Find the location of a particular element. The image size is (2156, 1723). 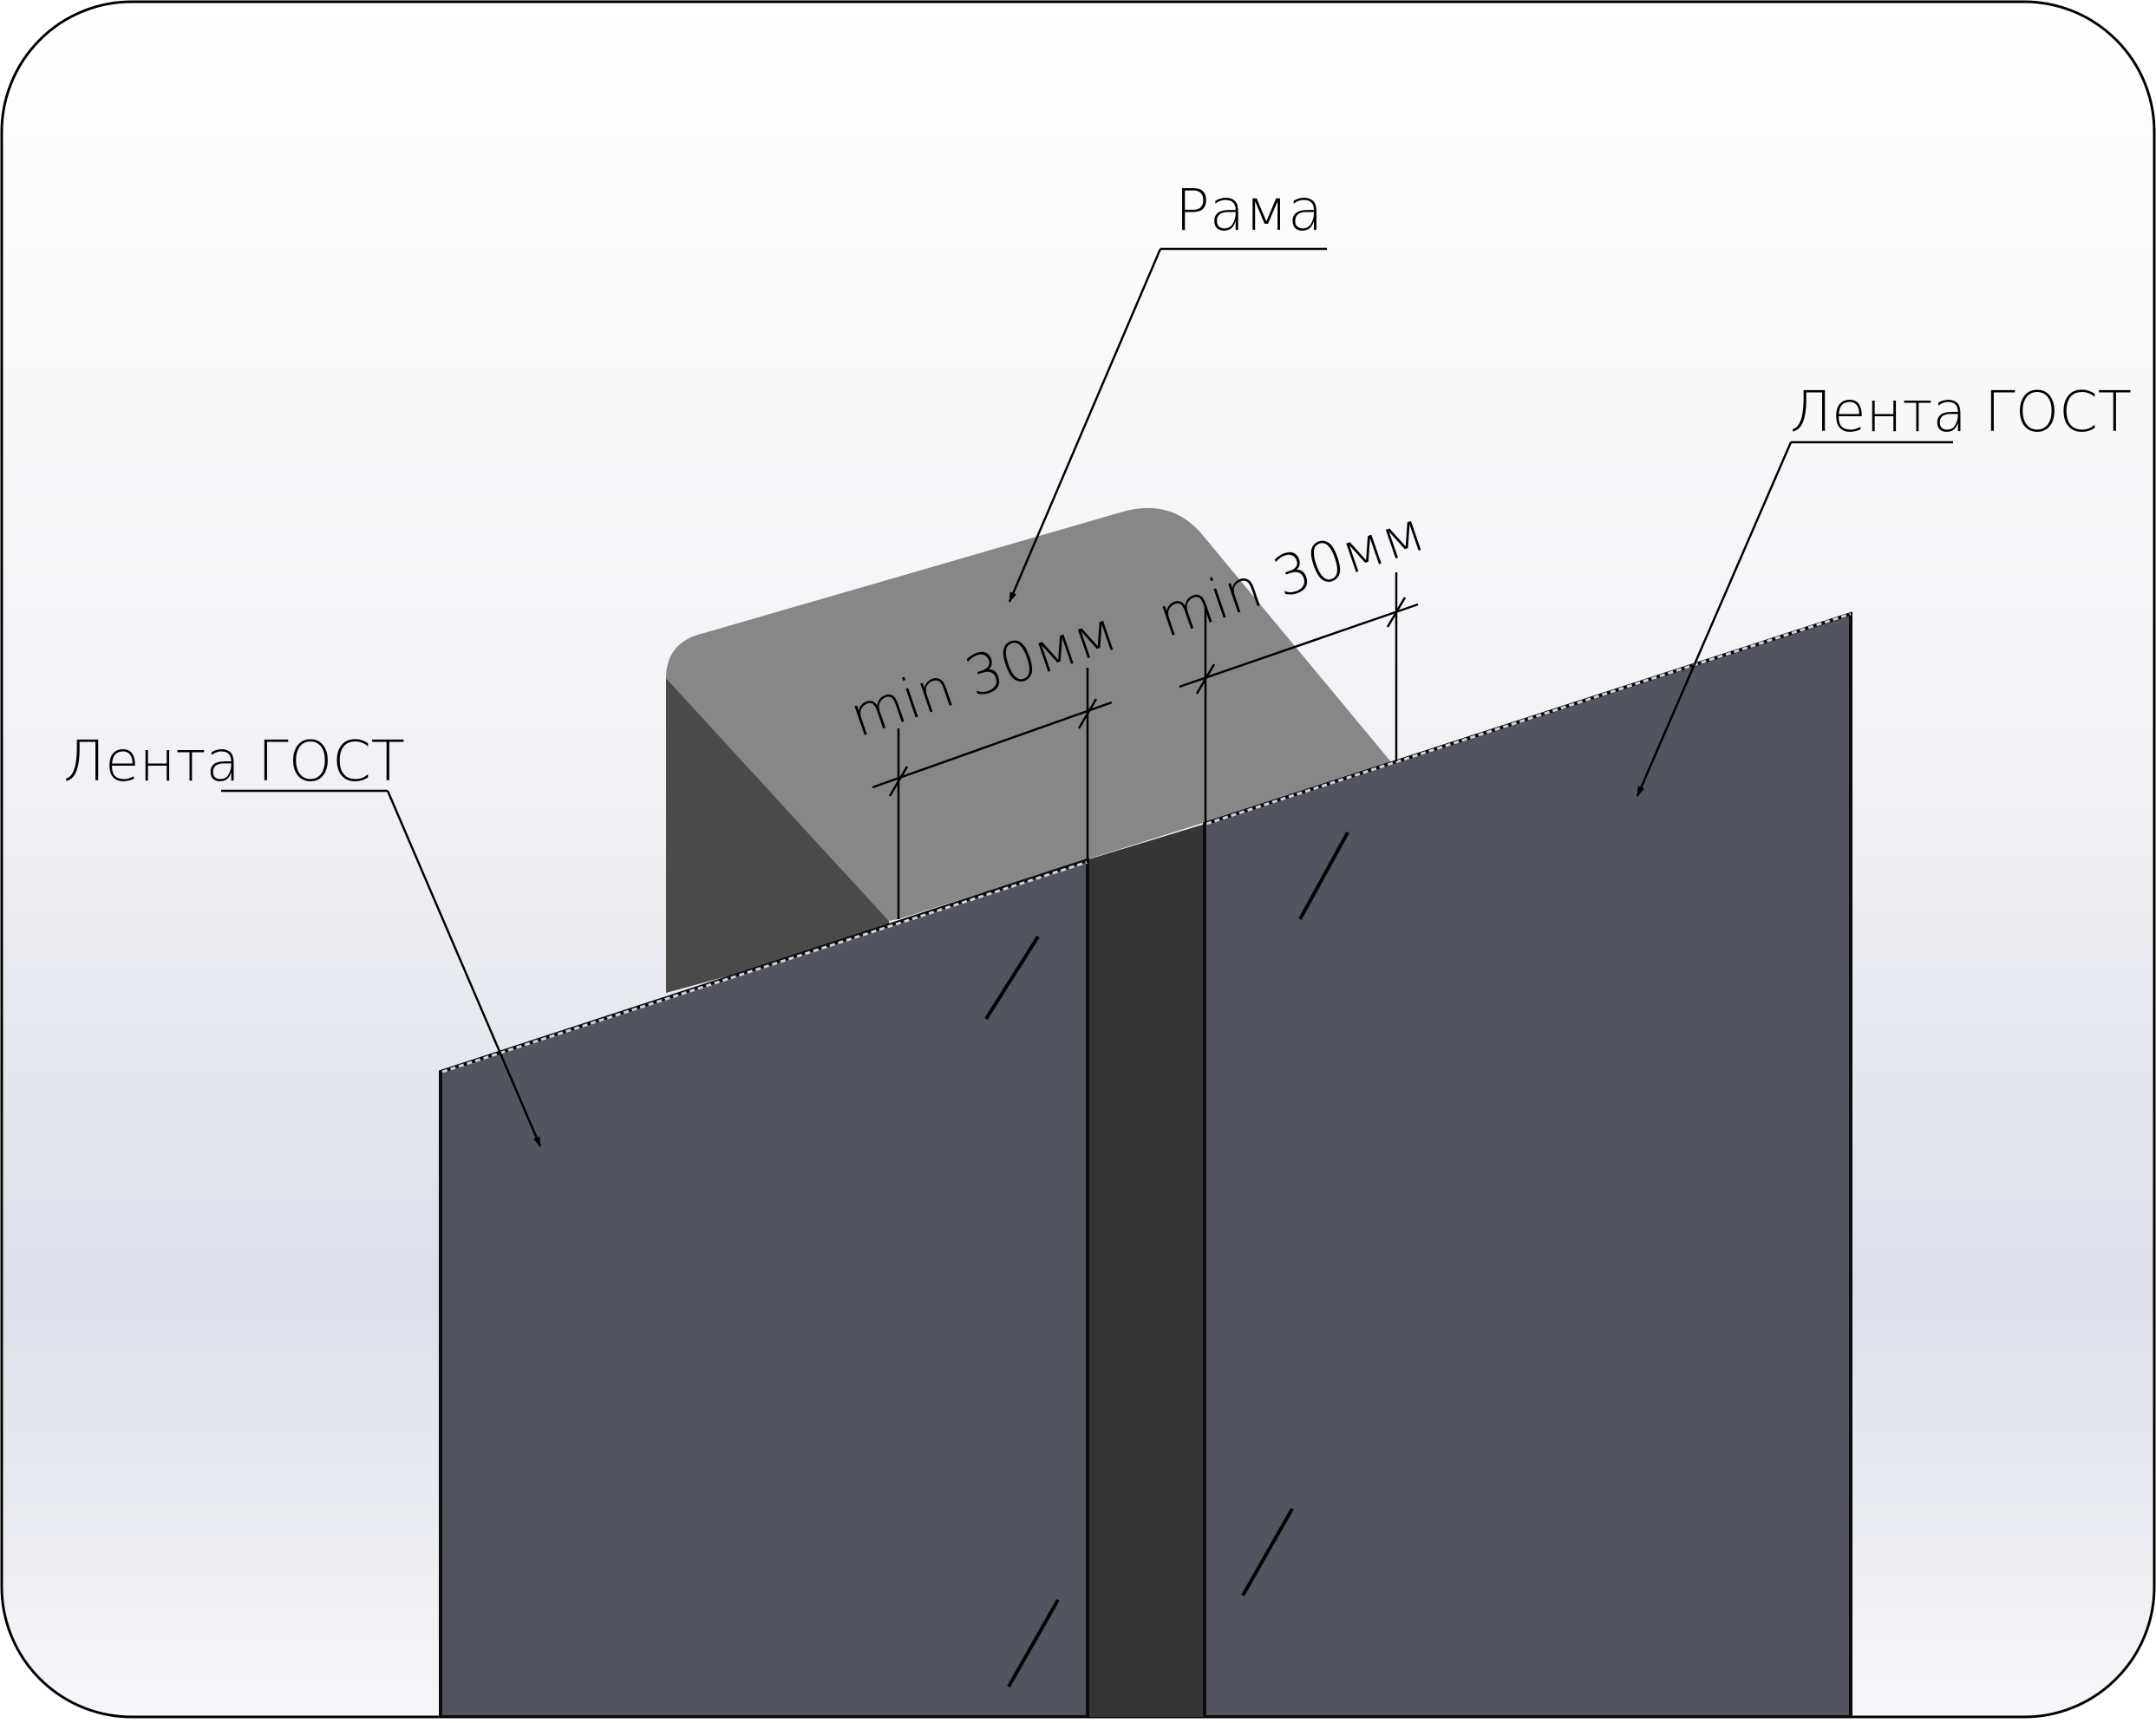

tape-joint-gap is located at coordinates (1145, 1270).